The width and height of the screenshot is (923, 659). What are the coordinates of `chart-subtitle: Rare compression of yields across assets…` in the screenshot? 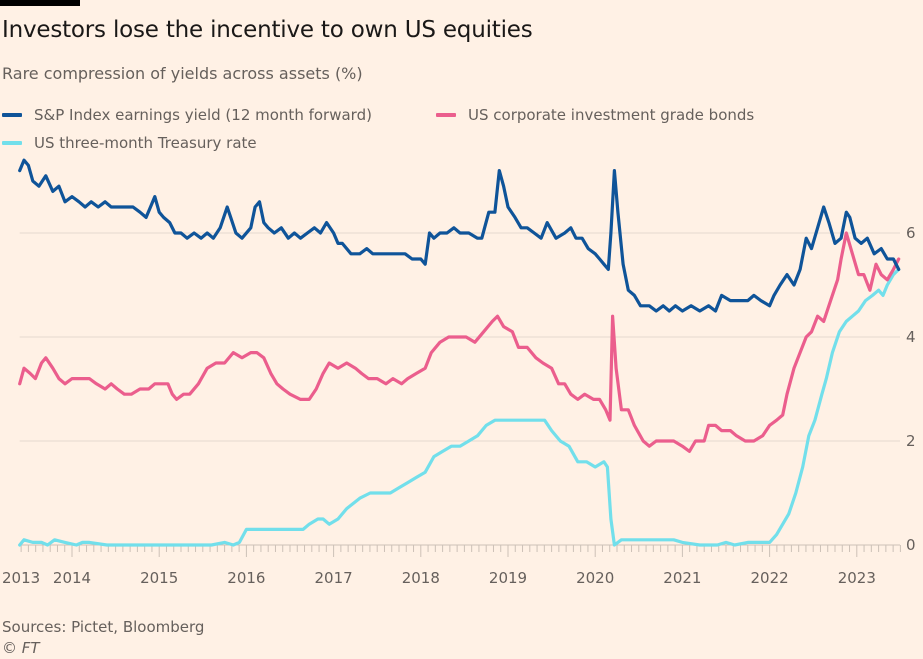 It's located at (182, 73).